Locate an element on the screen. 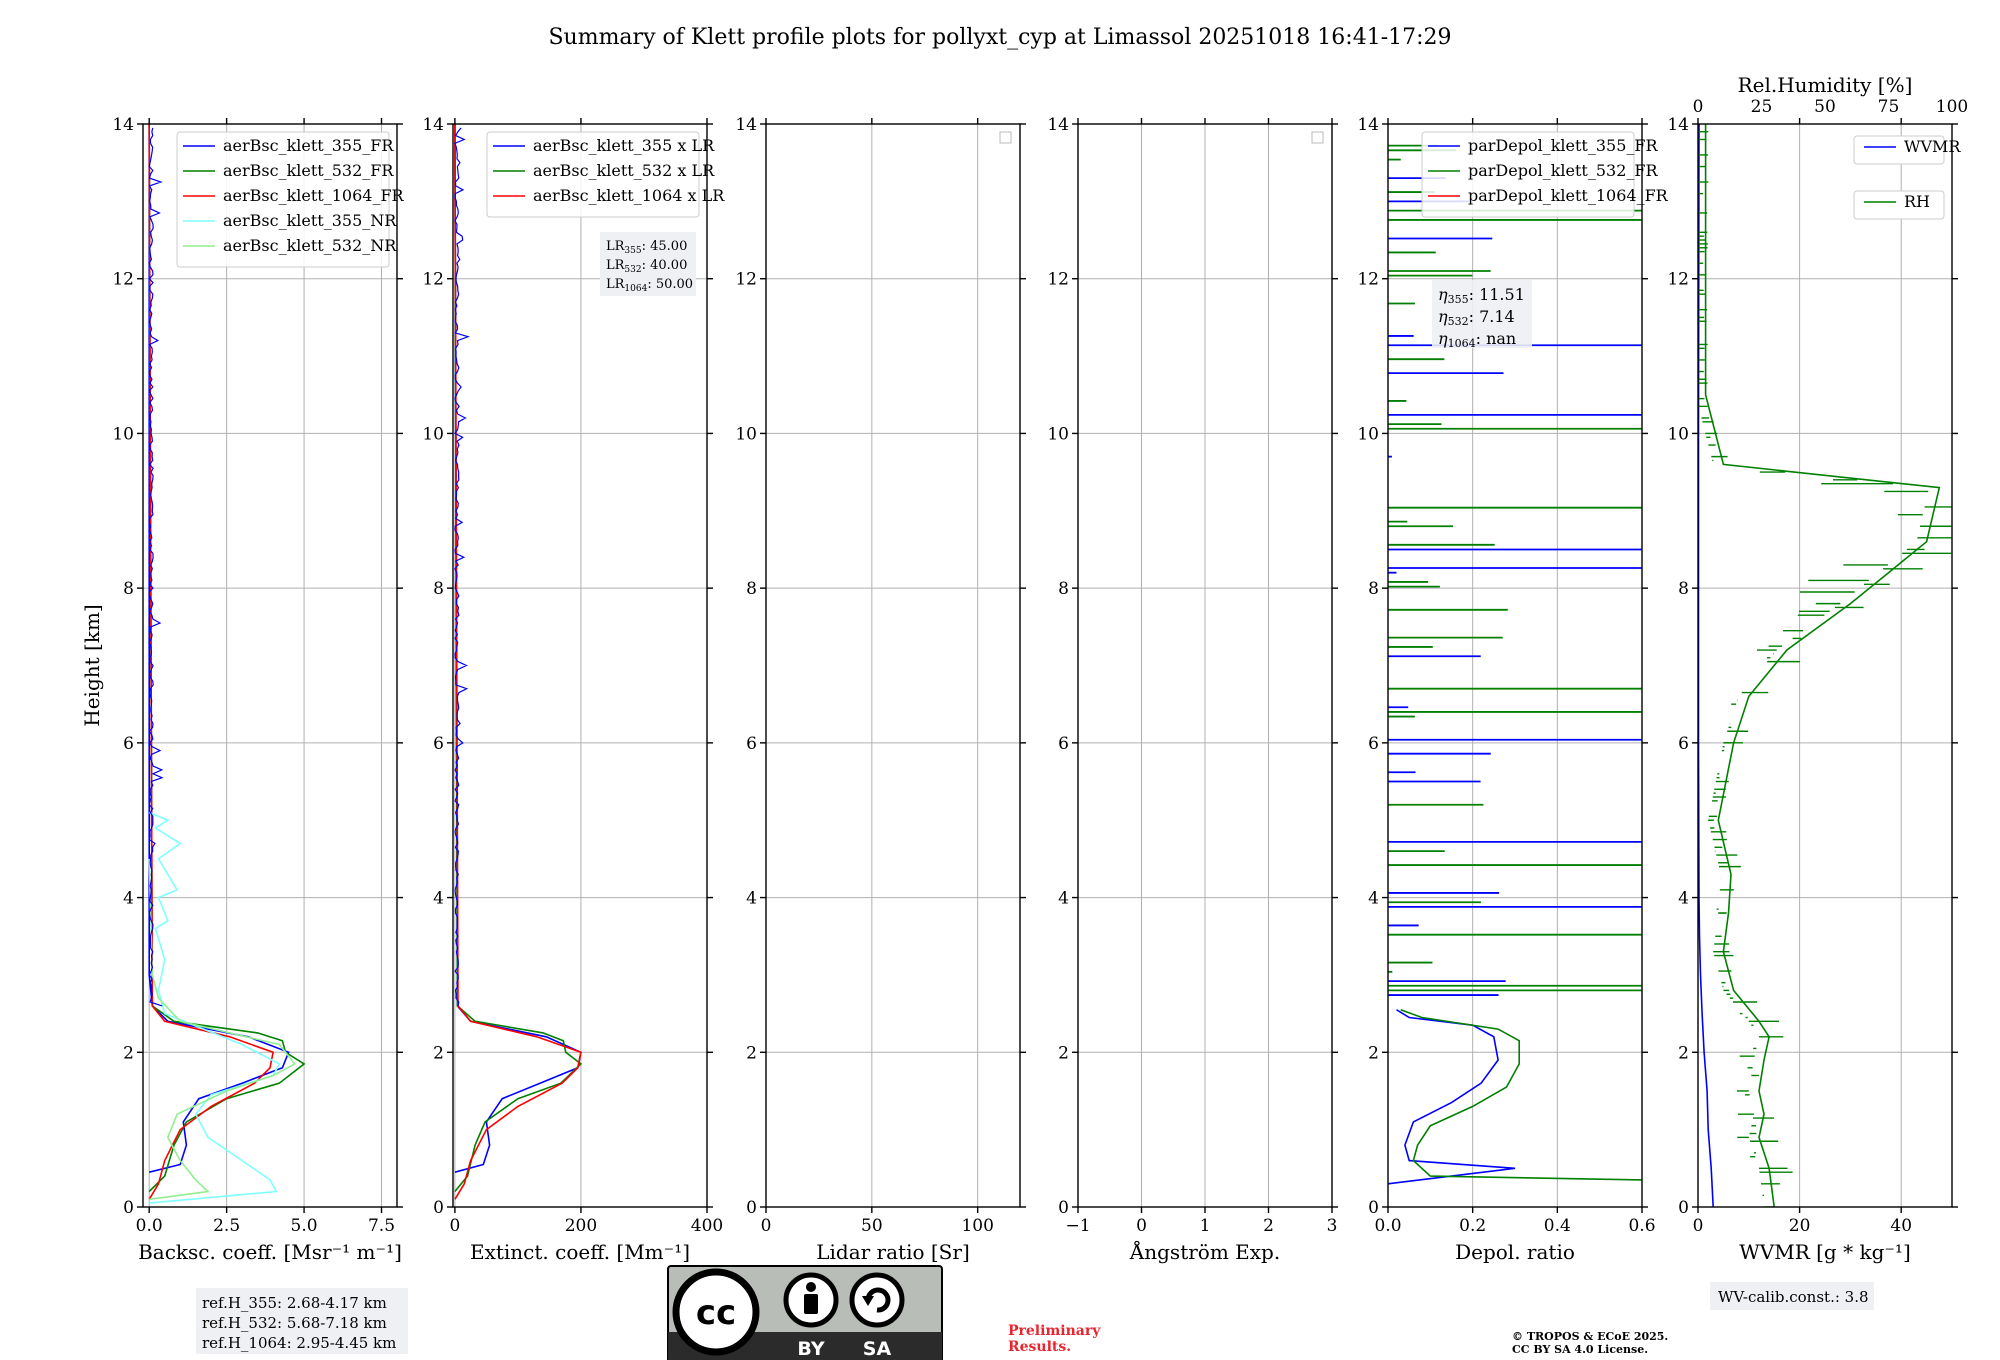 The width and height of the screenshot is (2000, 1360). reference-height-box is located at coordinates (302, 1321).